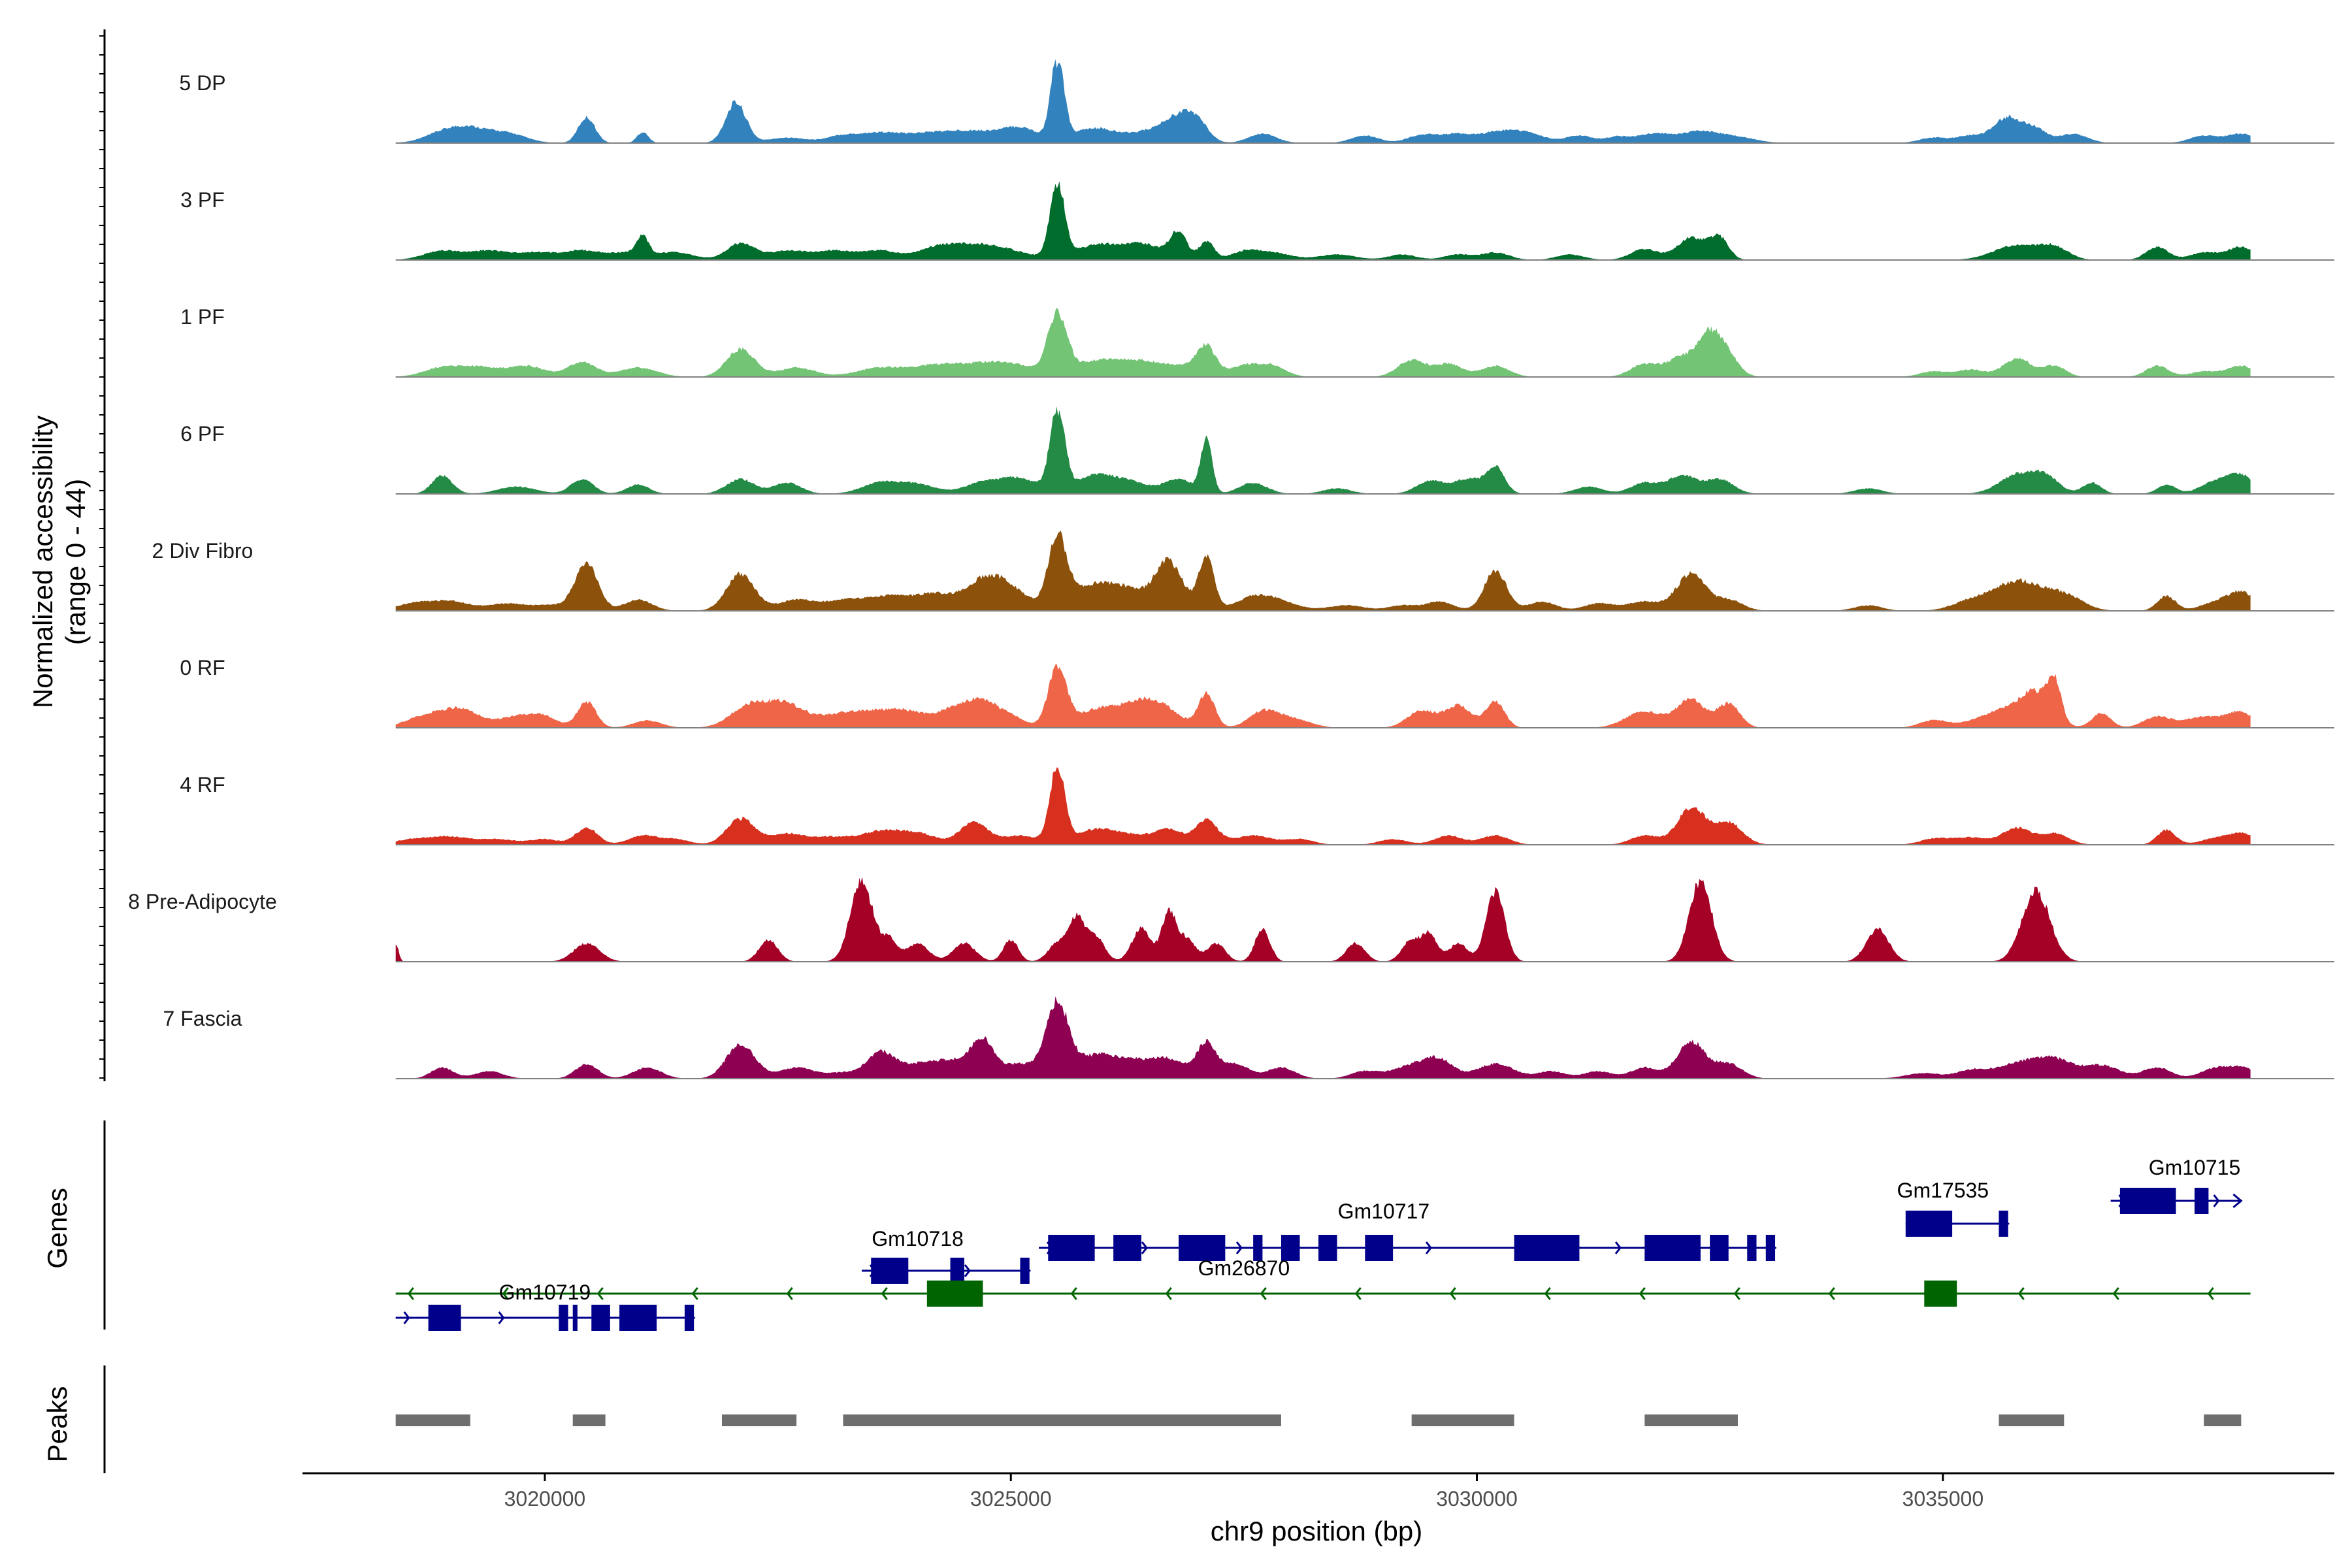 The image size is (2352, 1568). What do you see at coordinates (1318, 1491) in the screenshot?
I see `x-axis: 3020000 3025000 3030000 3035000` at bounding box center [1318, 1491].